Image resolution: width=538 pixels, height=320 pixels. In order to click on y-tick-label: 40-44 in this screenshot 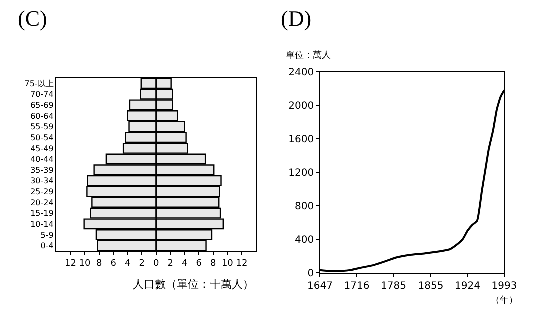, I will do `click(42, 159)`.